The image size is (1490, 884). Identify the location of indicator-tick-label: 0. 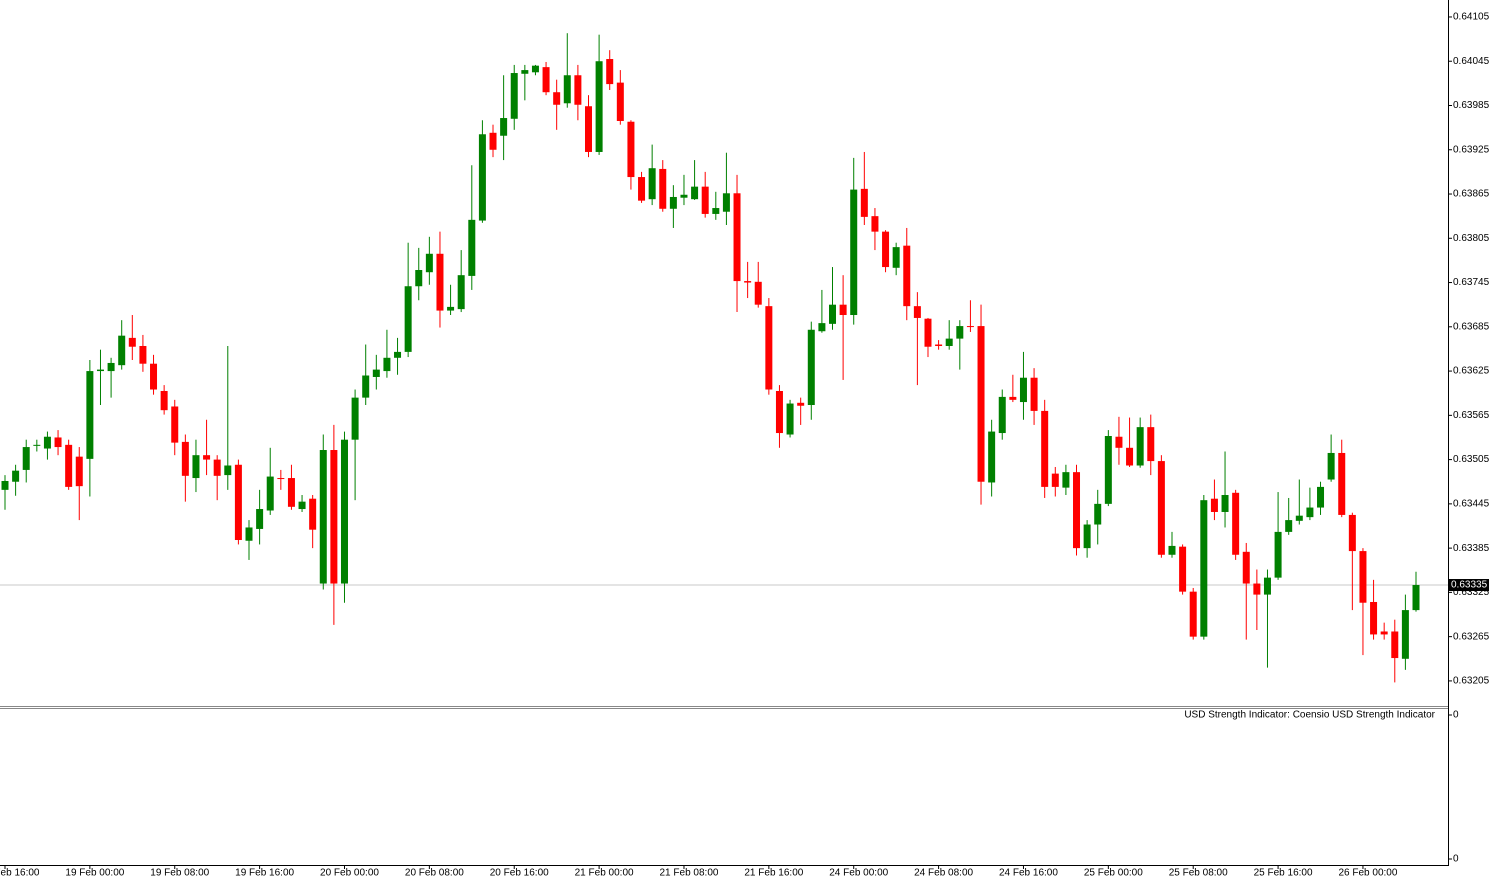
(1456, 859).